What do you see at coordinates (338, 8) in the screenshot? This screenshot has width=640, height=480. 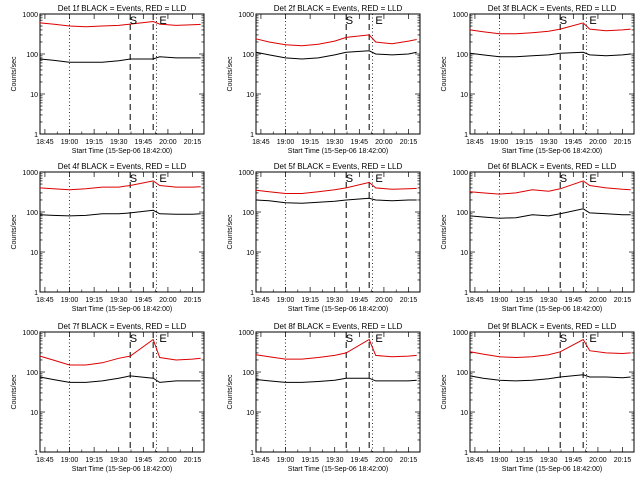 I see `chart-title: Det 2f BLACK = Events, RED = LLD` at bounding box center [338, 8].